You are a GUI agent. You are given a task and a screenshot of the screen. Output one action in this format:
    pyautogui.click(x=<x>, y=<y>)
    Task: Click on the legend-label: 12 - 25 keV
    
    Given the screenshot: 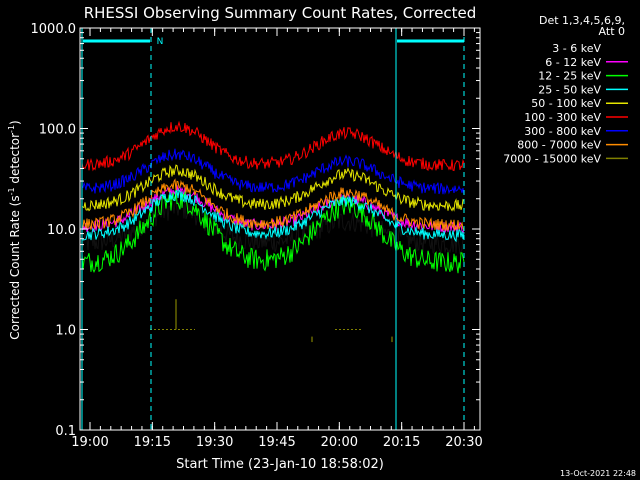 What is the action you would take?
    pyautogui.click(x=569, y=76)
    